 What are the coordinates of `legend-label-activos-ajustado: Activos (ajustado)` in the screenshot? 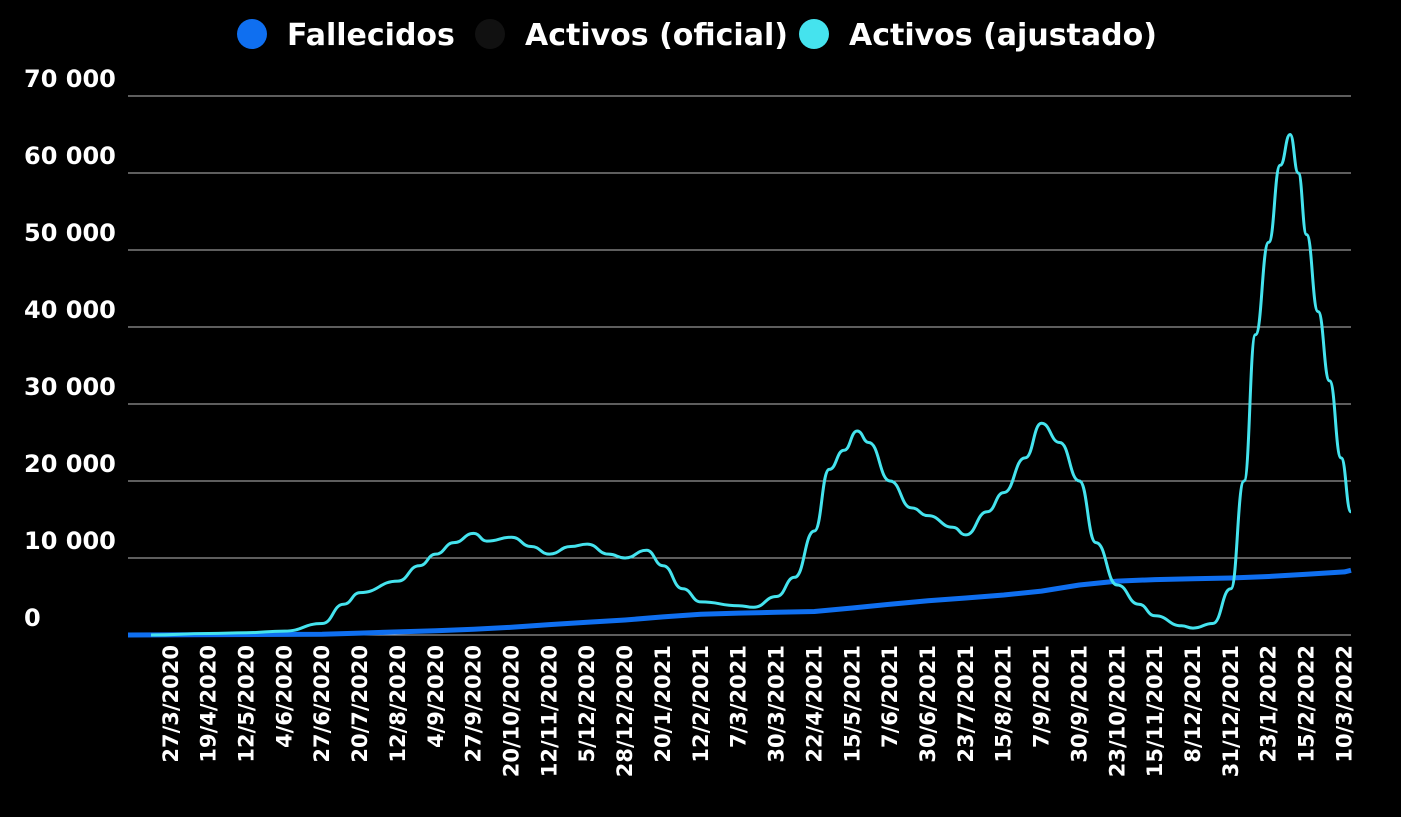 It's located at (1003, 35).